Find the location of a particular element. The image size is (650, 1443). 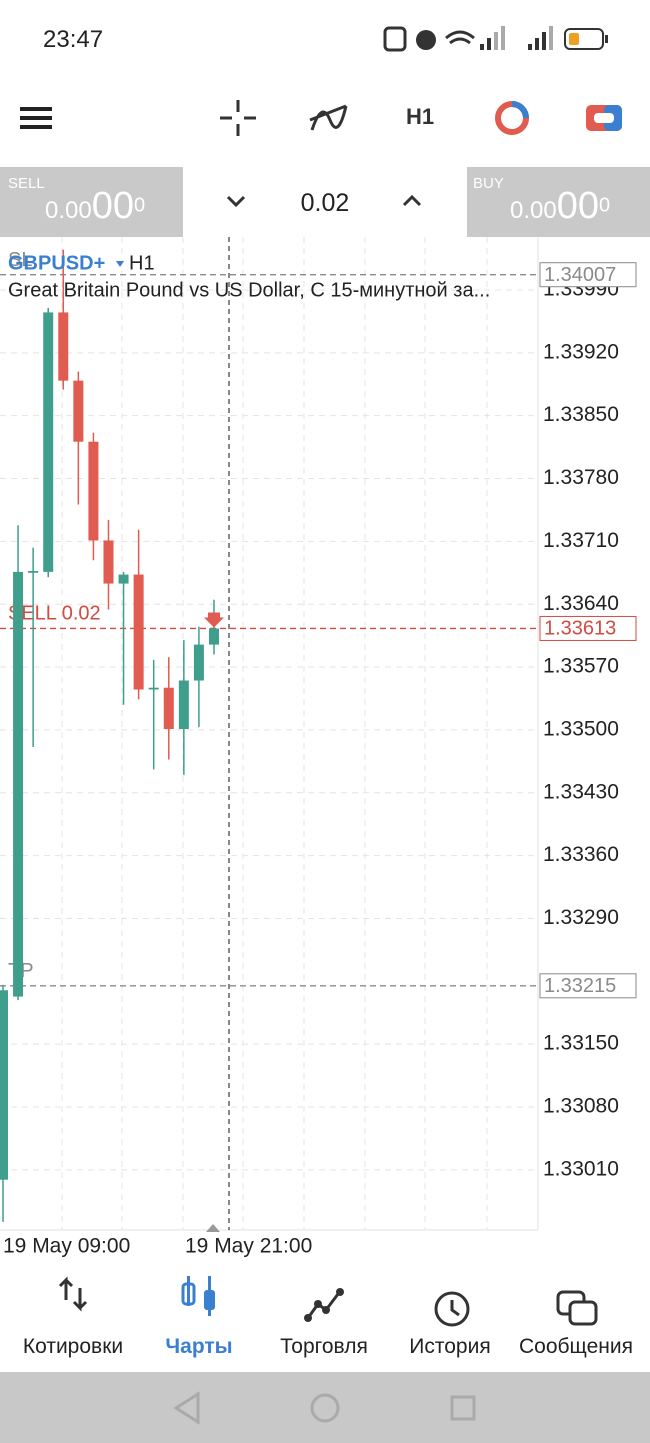

scroll-marker is located at coordinates (213, 1228).